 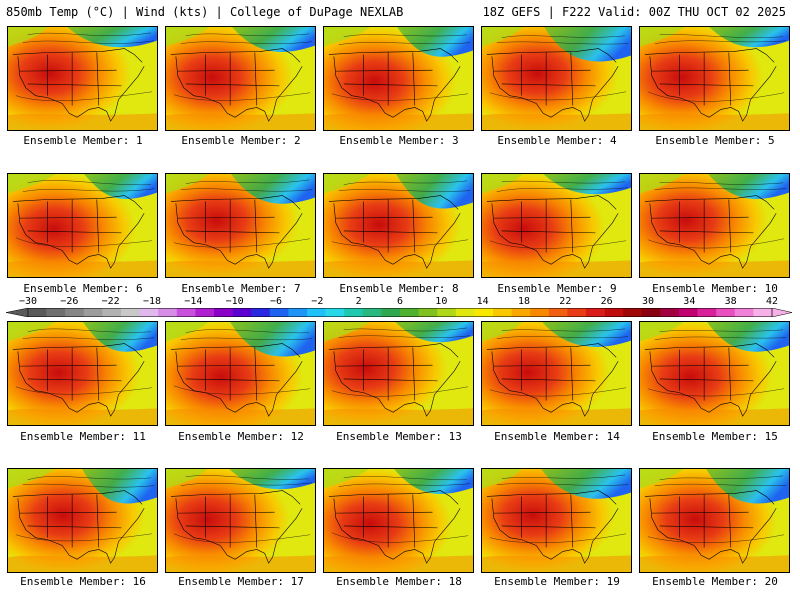 What do you see at coordinates (358, 301) in the screenshot?
I see `colorbar-tick-label: 2` at bounding box center [358, 301].